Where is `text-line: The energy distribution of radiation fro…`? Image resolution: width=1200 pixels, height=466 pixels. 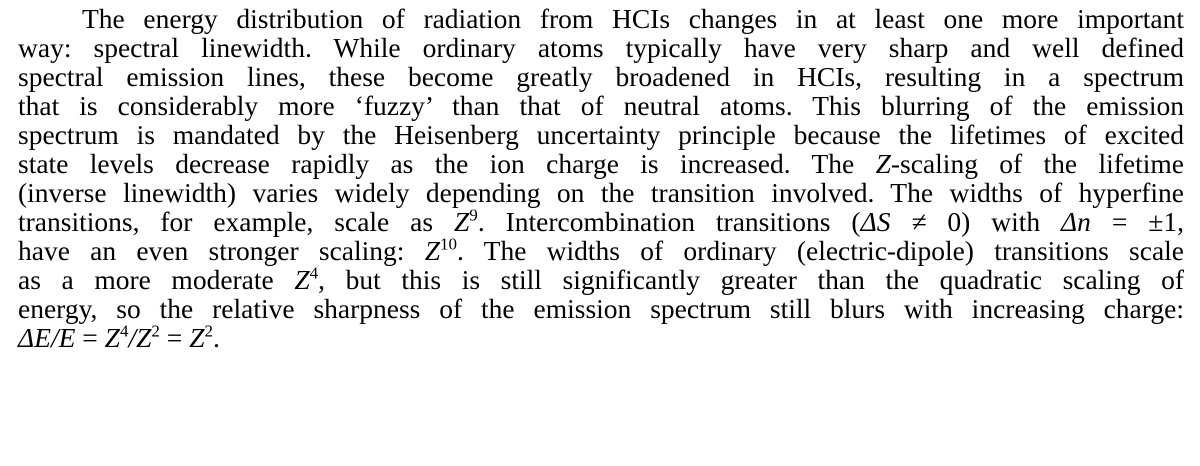
text-line: The energy distribution of radiation fro… is located at coordinates (633, 18).